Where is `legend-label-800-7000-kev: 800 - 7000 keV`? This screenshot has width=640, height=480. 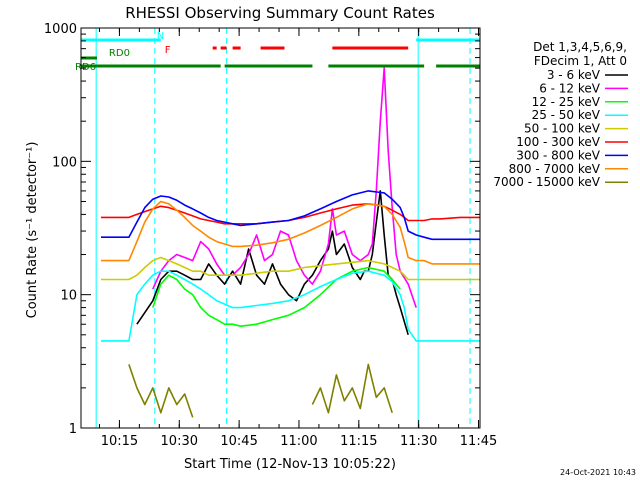
legend-label-800-7000-kev: 800 - 7000 keV is located at coordinates (555, 169).